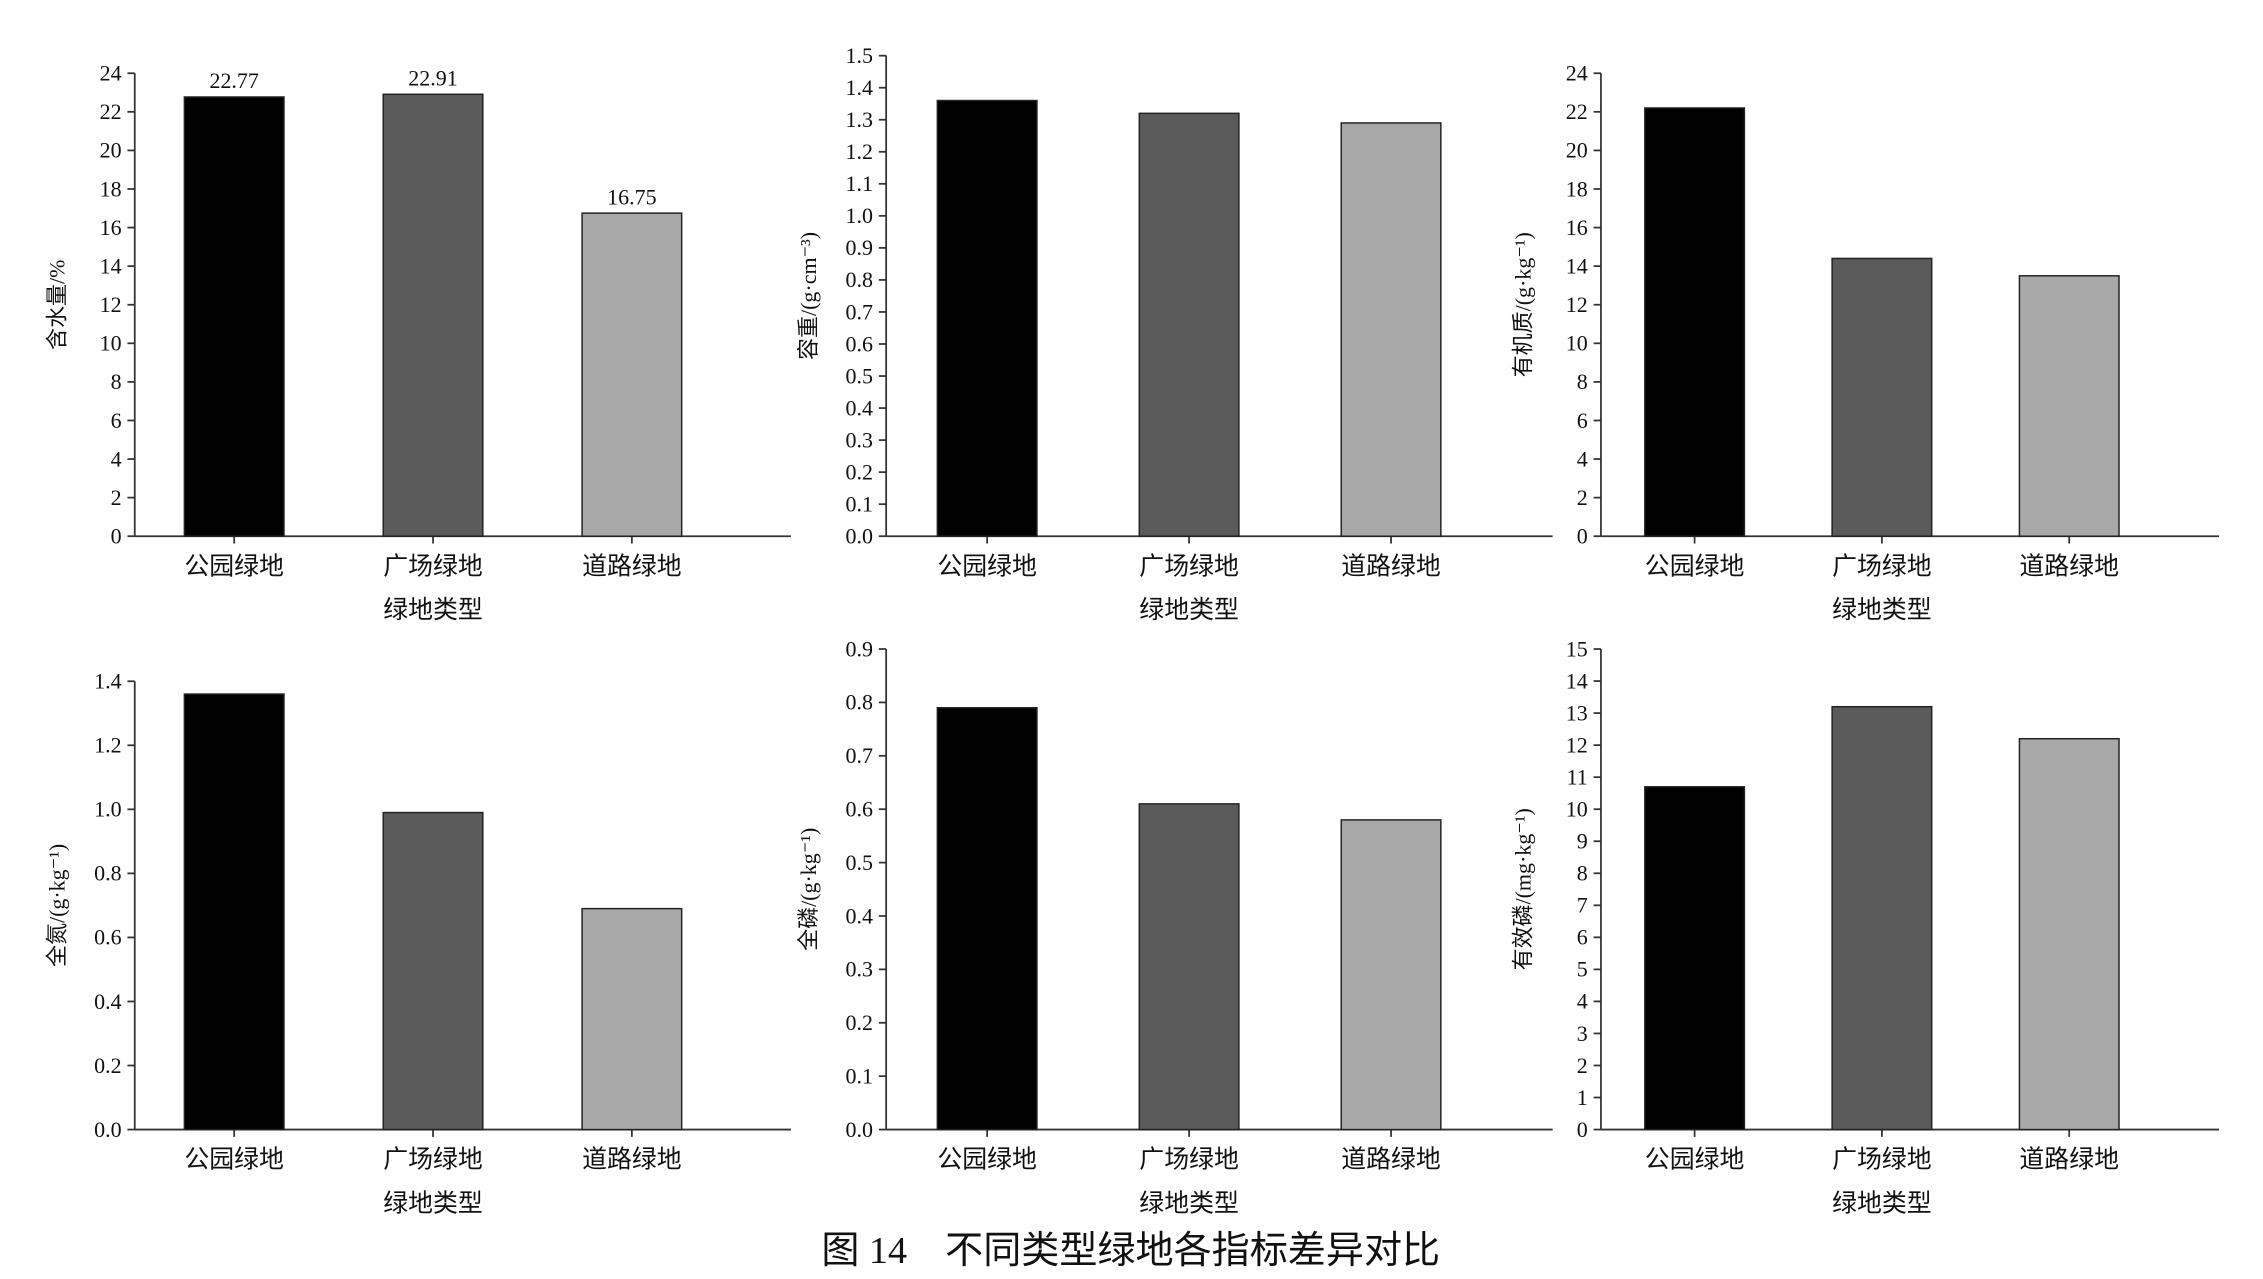 The height and width of the screenshot is (1279, 2263). Describe the element at coordinates (859, 183) in the screenshot. I see `y-tick-label: 1.1` at that location.